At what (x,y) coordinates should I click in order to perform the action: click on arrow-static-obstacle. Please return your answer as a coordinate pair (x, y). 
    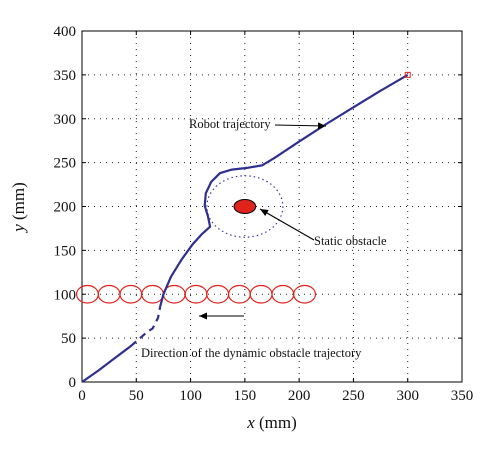
    Looking at the image, I should click on (287, 224).